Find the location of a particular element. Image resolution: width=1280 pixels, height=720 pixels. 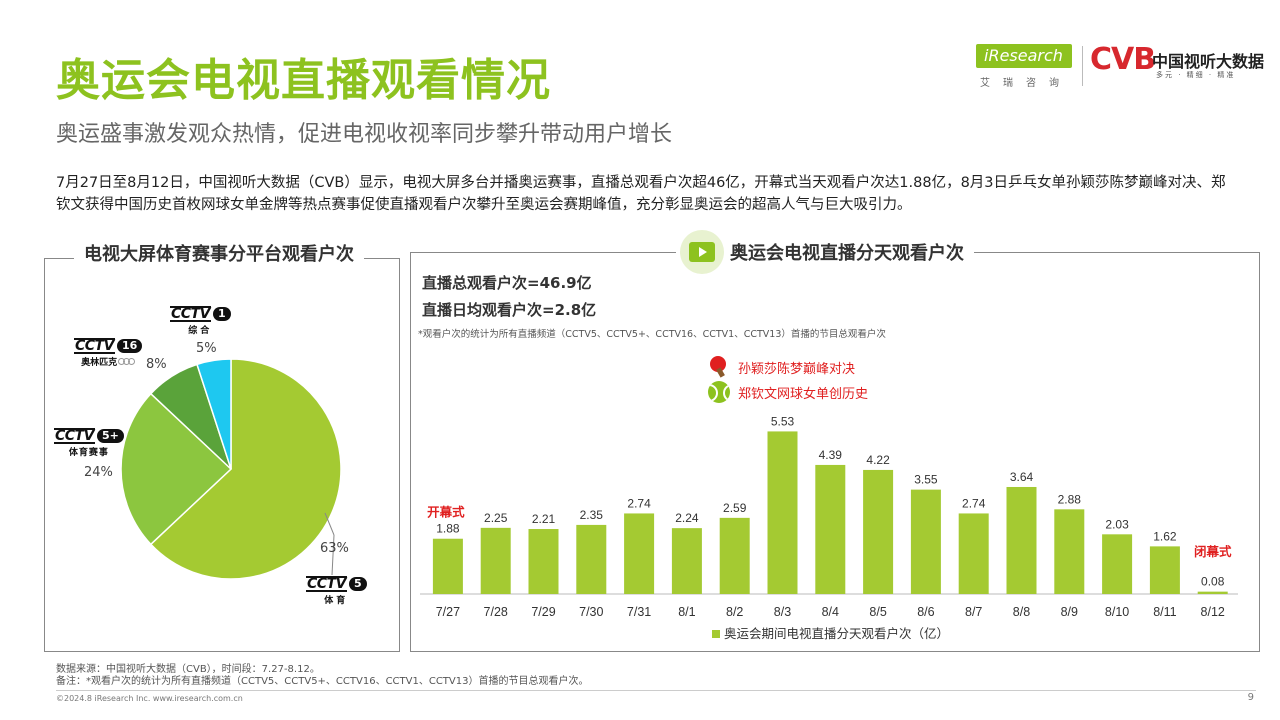

pie-slice-cctv5plus is located at coordinates (176, 469).